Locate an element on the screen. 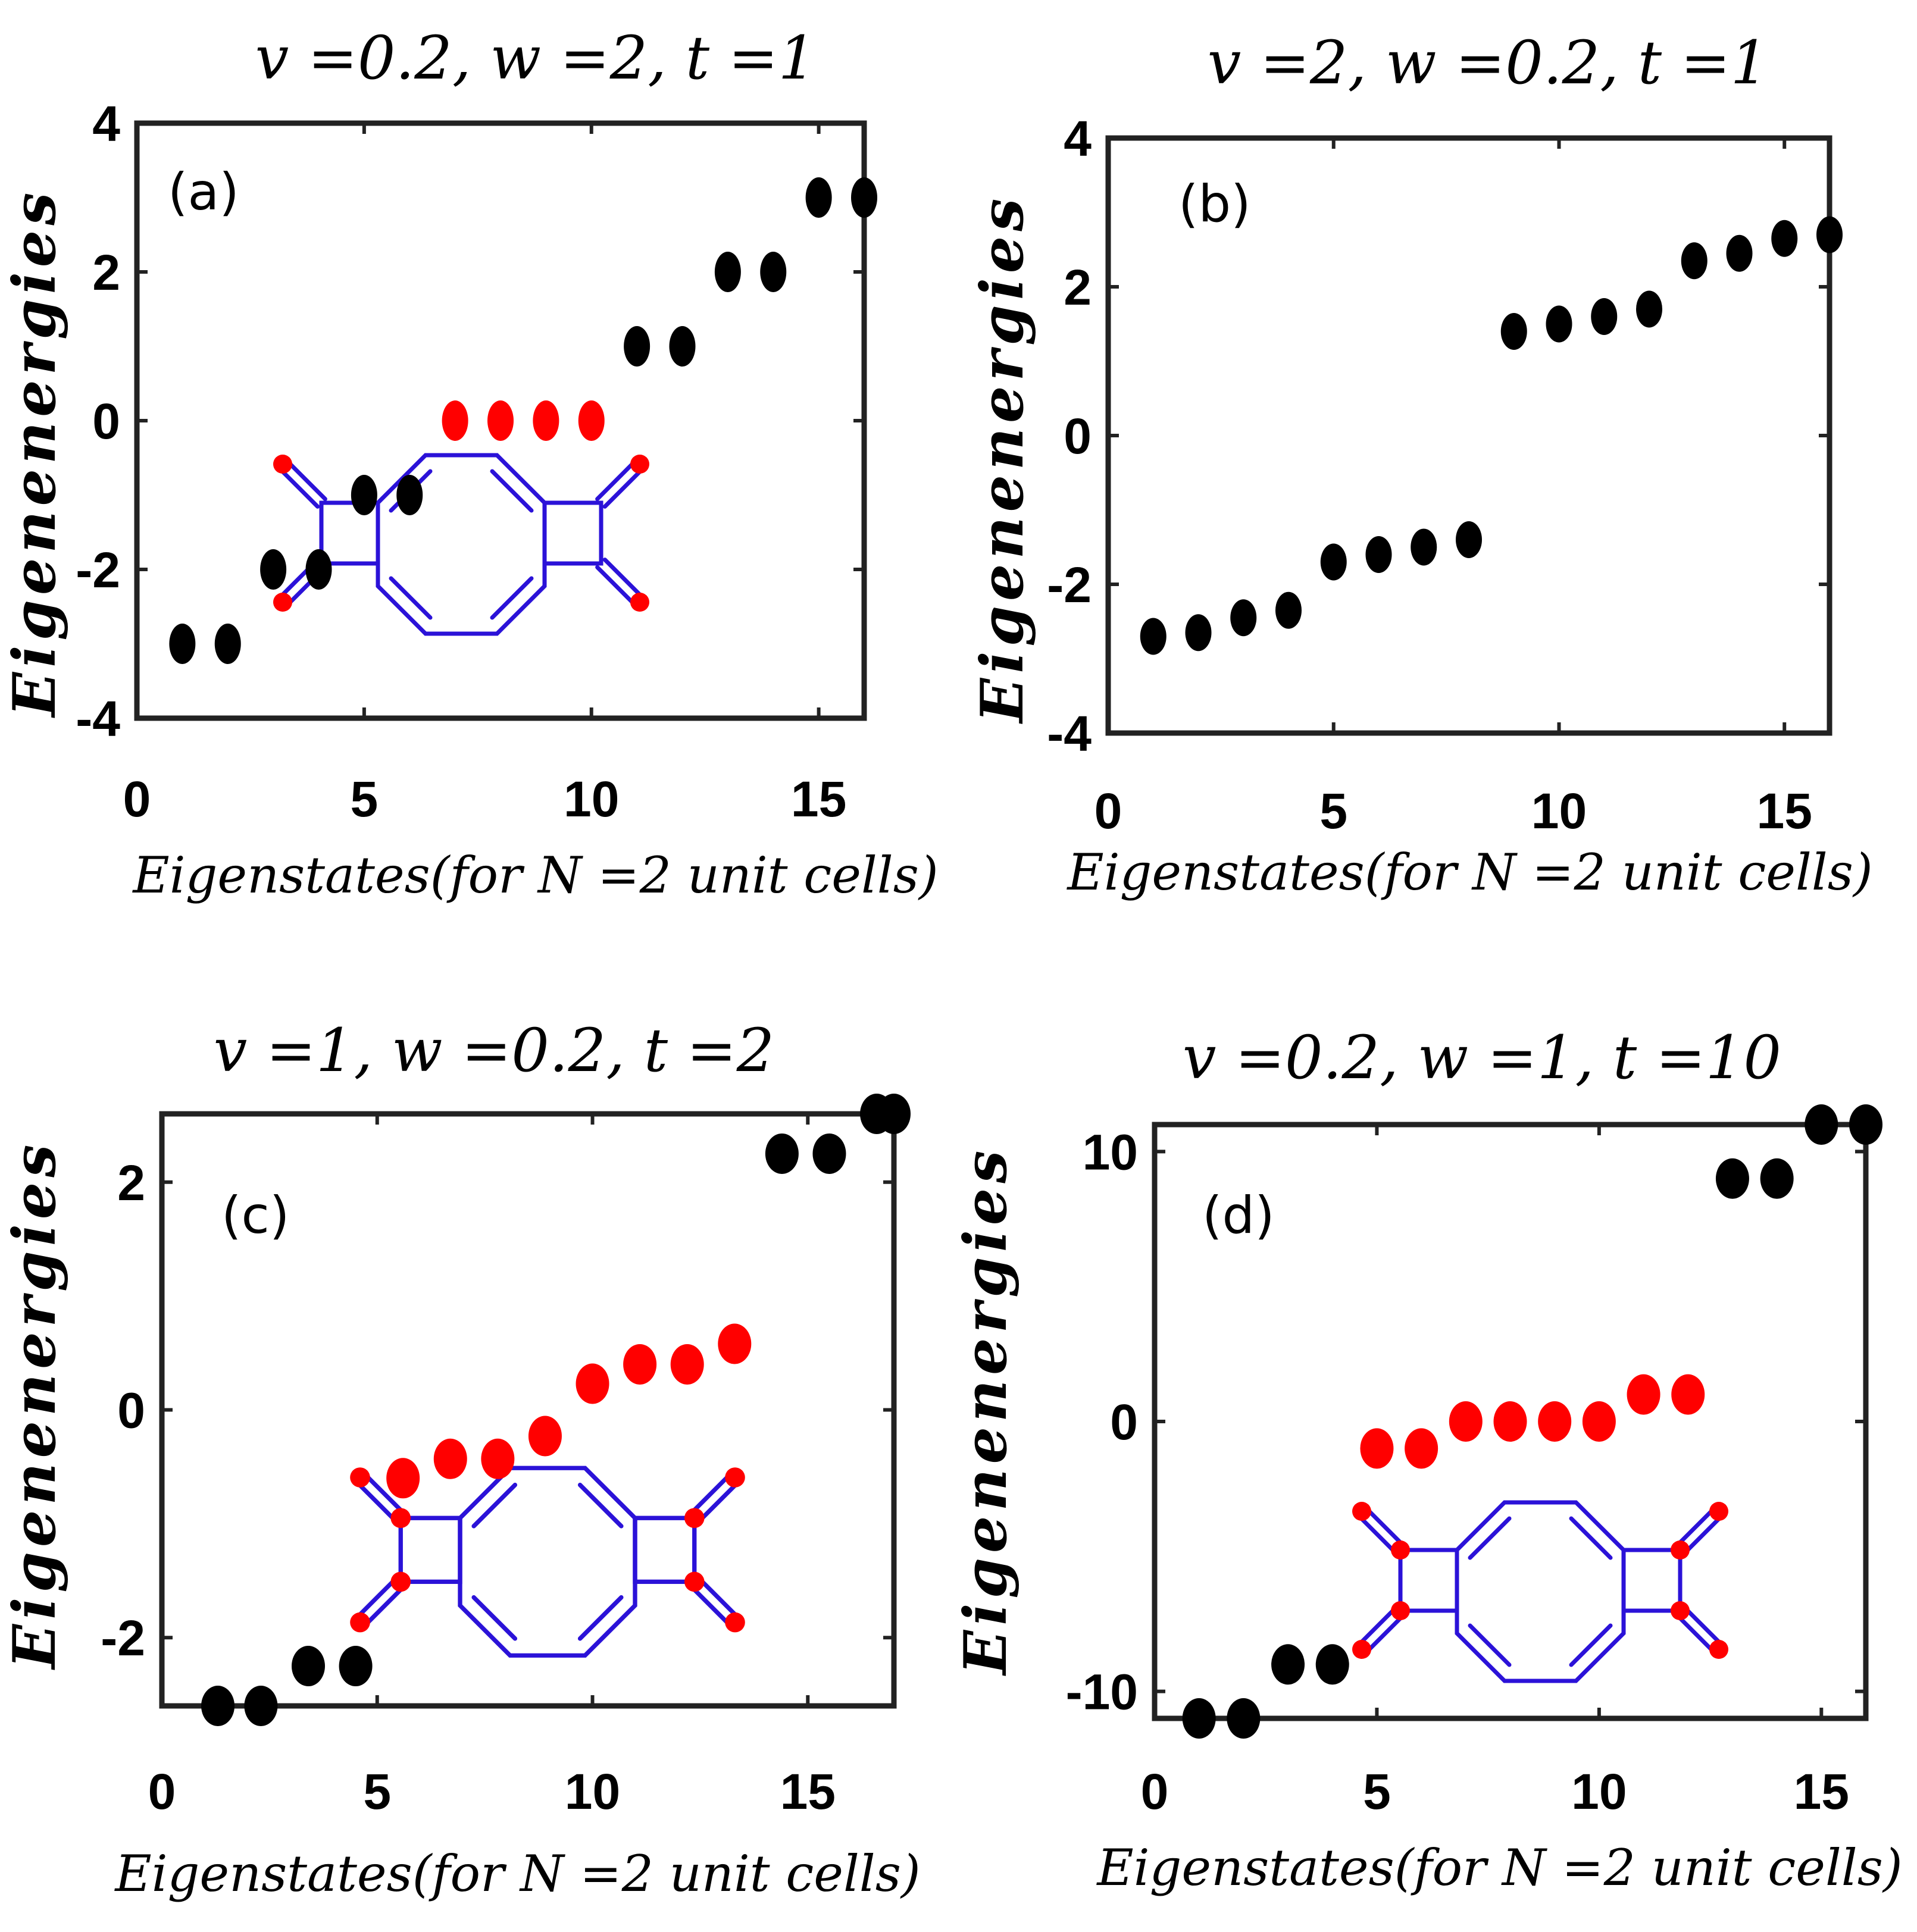 The image size is (1917, 1932). panel-b-ytick-label: 2 is located at coordinates (1078, 287).